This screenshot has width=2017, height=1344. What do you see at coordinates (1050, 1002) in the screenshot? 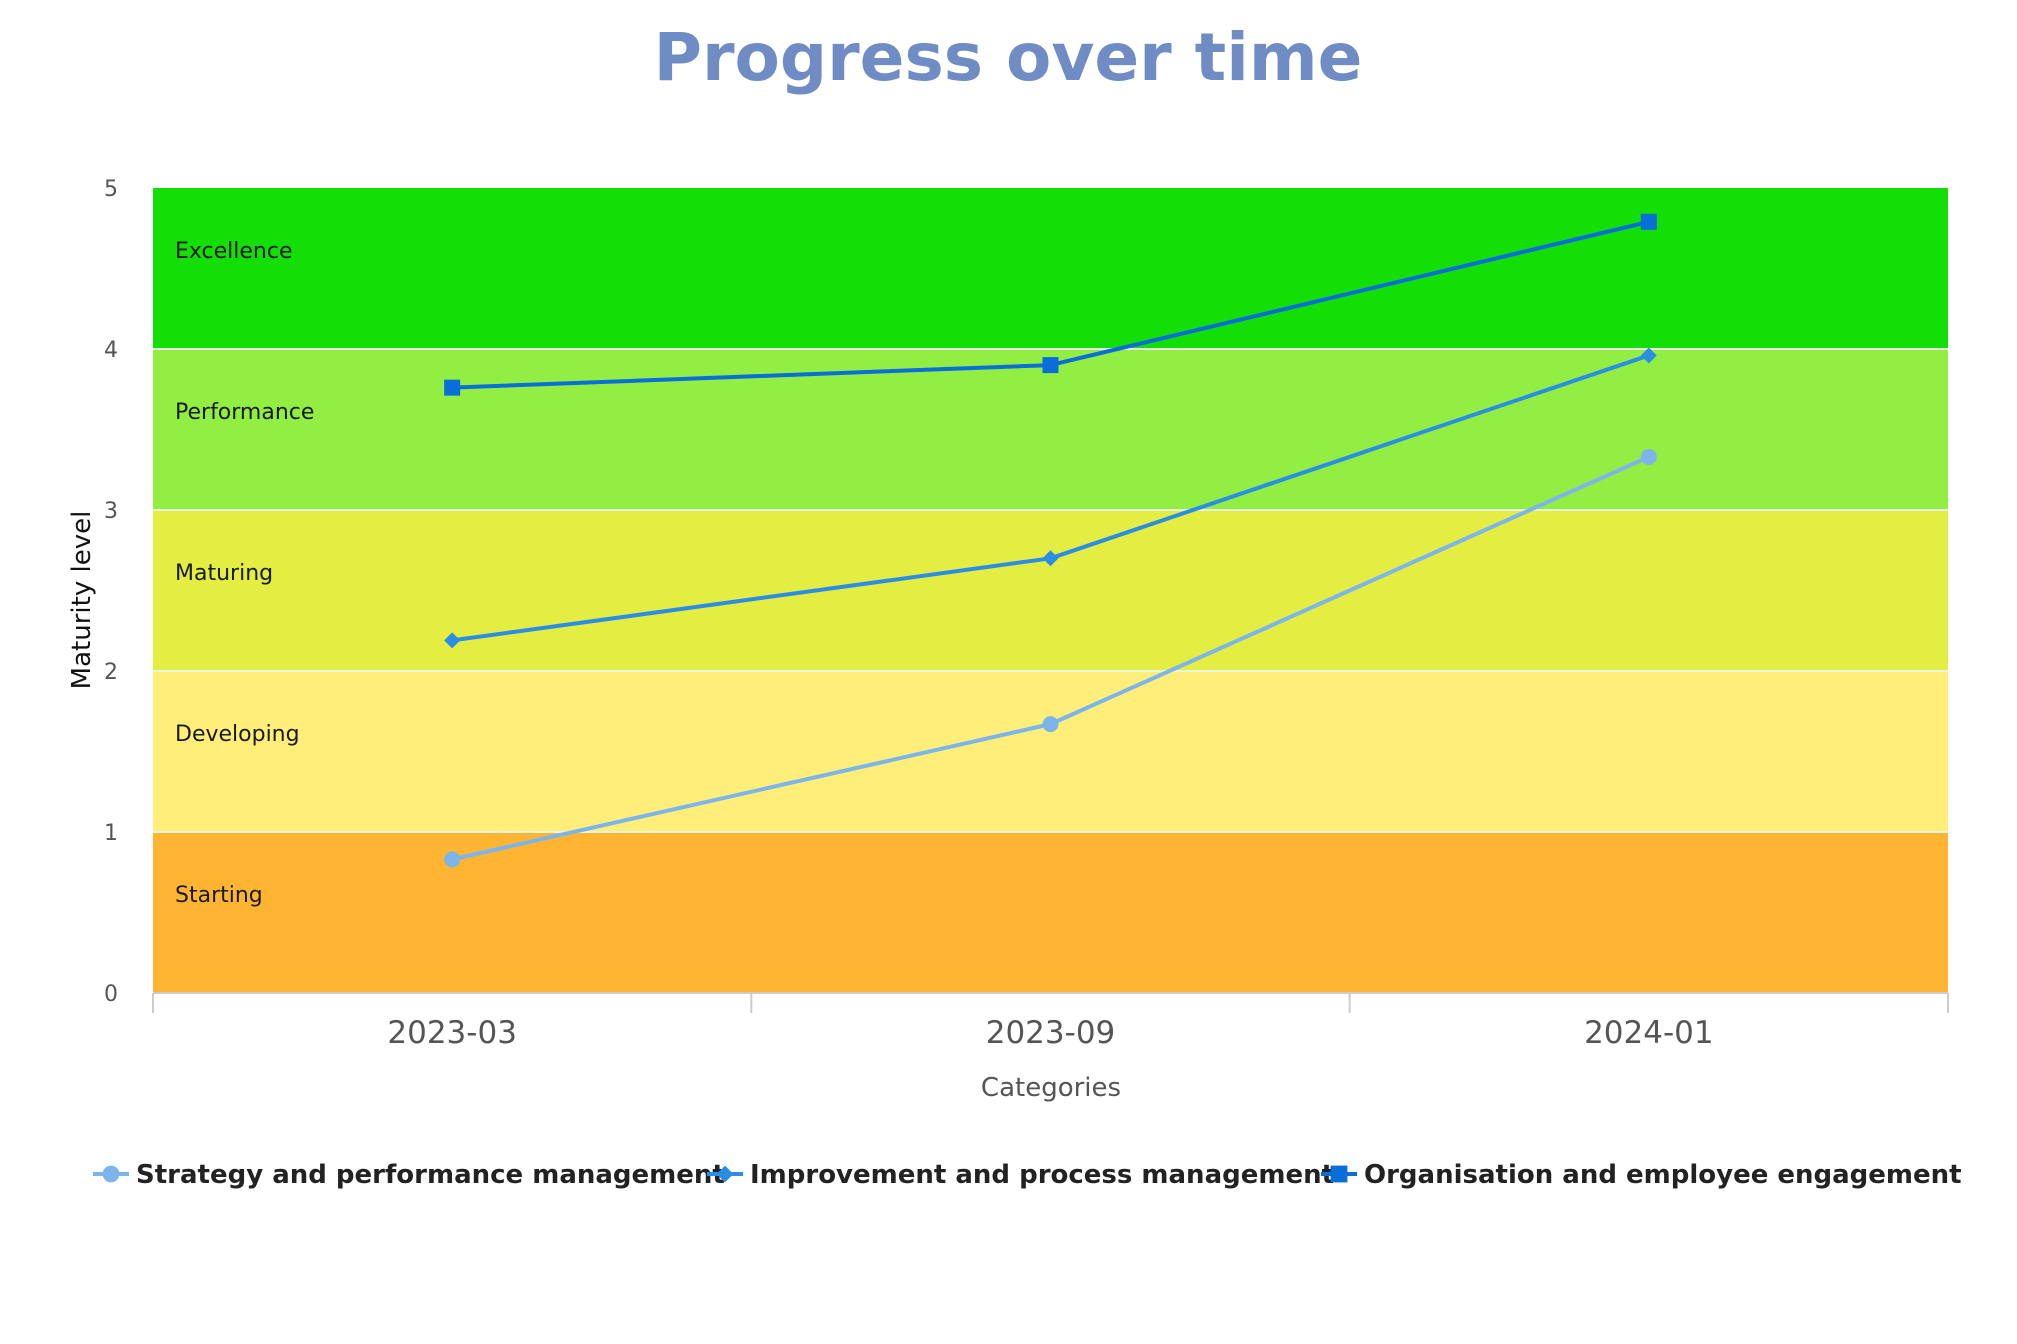
I see `axes` at bounding box center [1050, 1002].